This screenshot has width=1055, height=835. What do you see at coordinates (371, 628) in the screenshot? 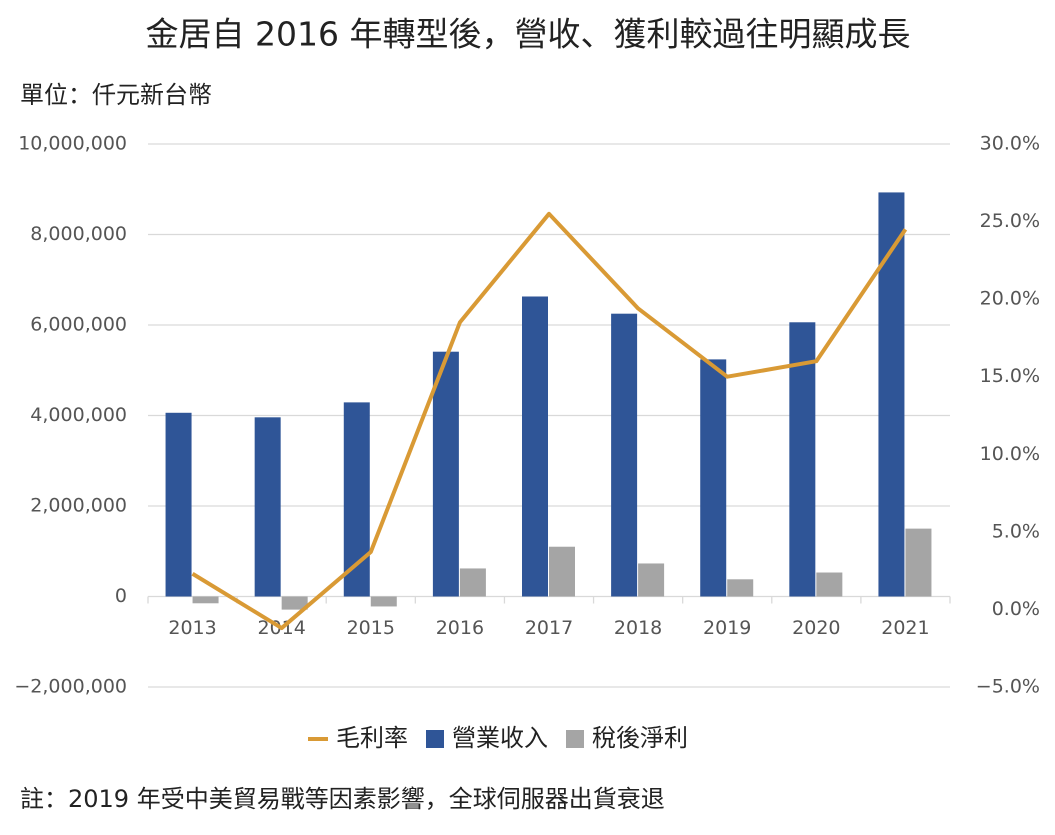
I see `x-tick-label: 2015` at bounding box center [371, 628].